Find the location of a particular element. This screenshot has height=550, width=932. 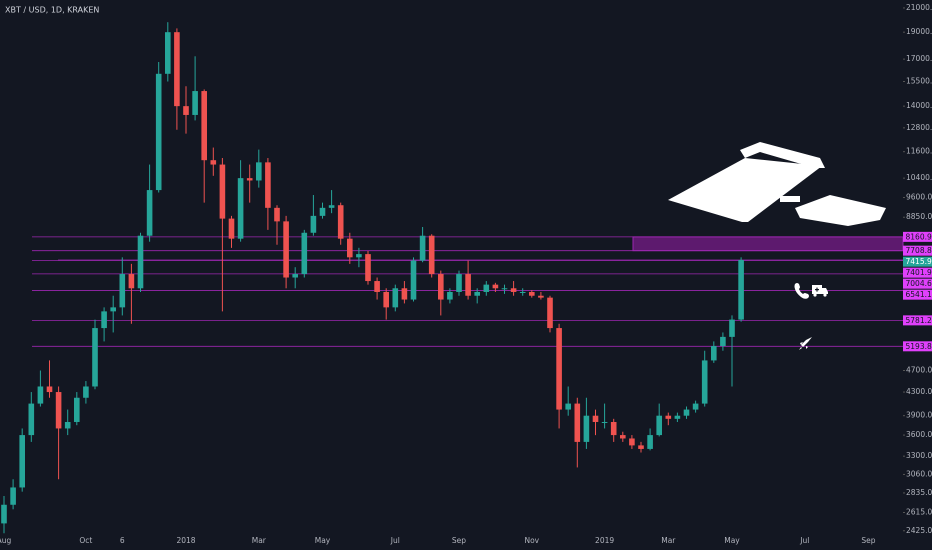

y-tick-label: 17000.0 is located at coordinates (919, 58).